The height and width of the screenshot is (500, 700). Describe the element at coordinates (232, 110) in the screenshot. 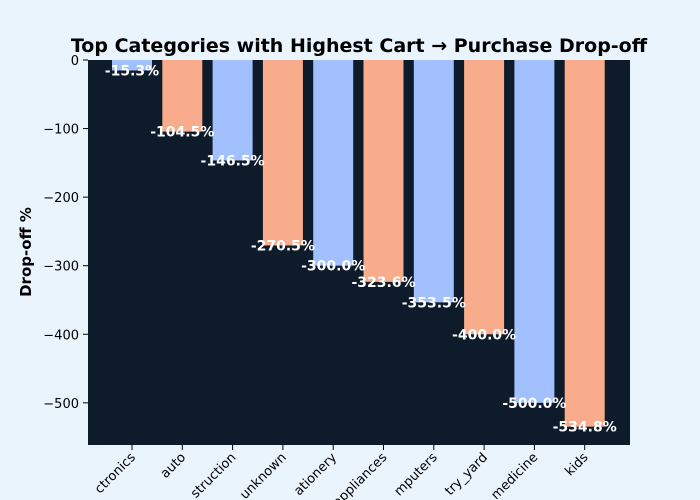

I see `bar-construction` at that location.